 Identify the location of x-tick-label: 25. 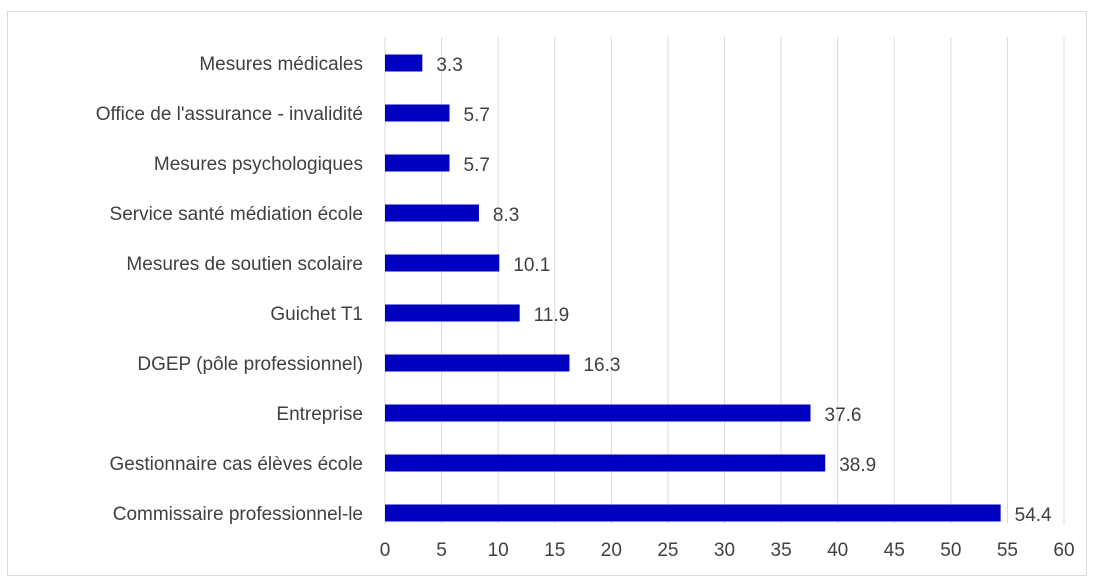
(667, 550).